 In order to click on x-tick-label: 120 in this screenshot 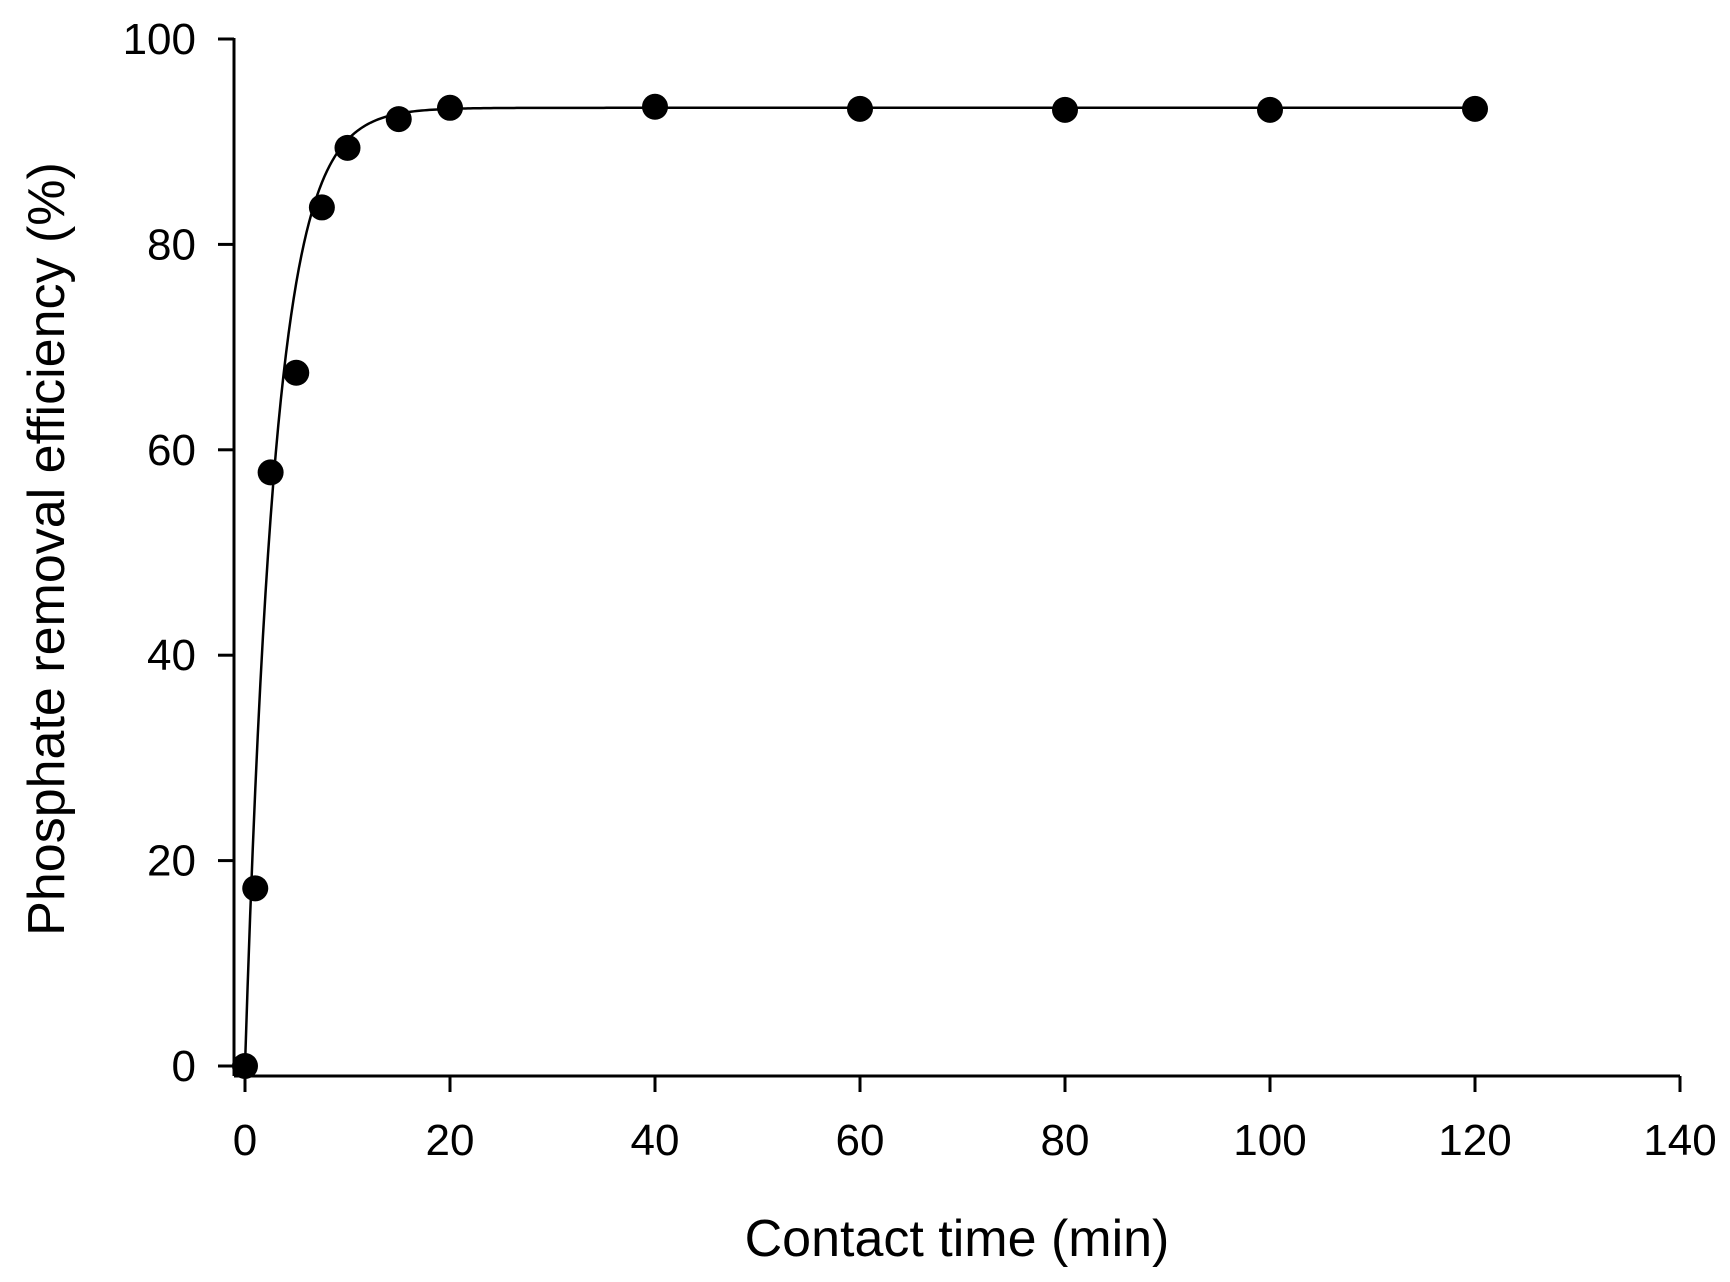, I will do `click(1474, 1140)`.